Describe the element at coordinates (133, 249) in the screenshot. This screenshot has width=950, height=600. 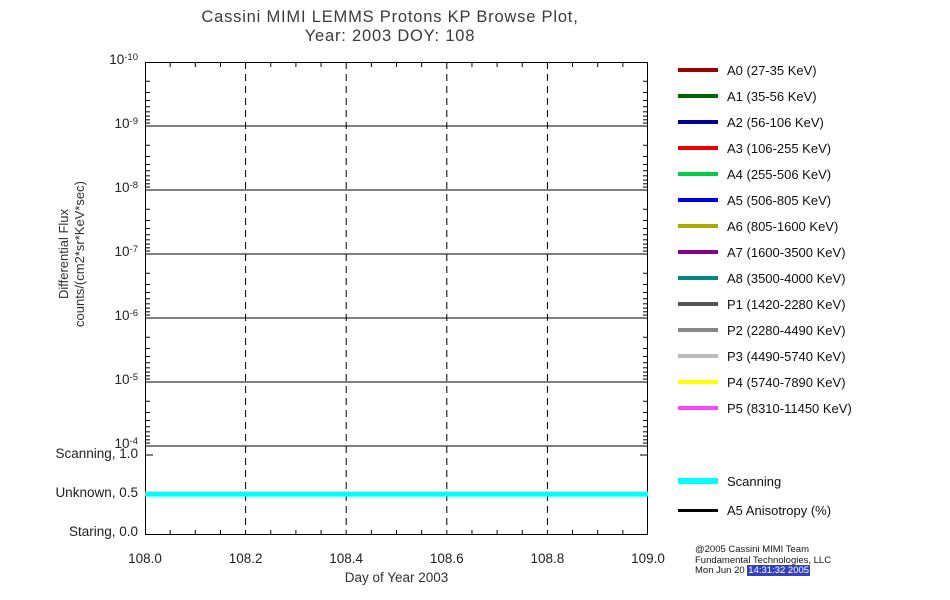
I see `y-tick-exp: -7` at that location.